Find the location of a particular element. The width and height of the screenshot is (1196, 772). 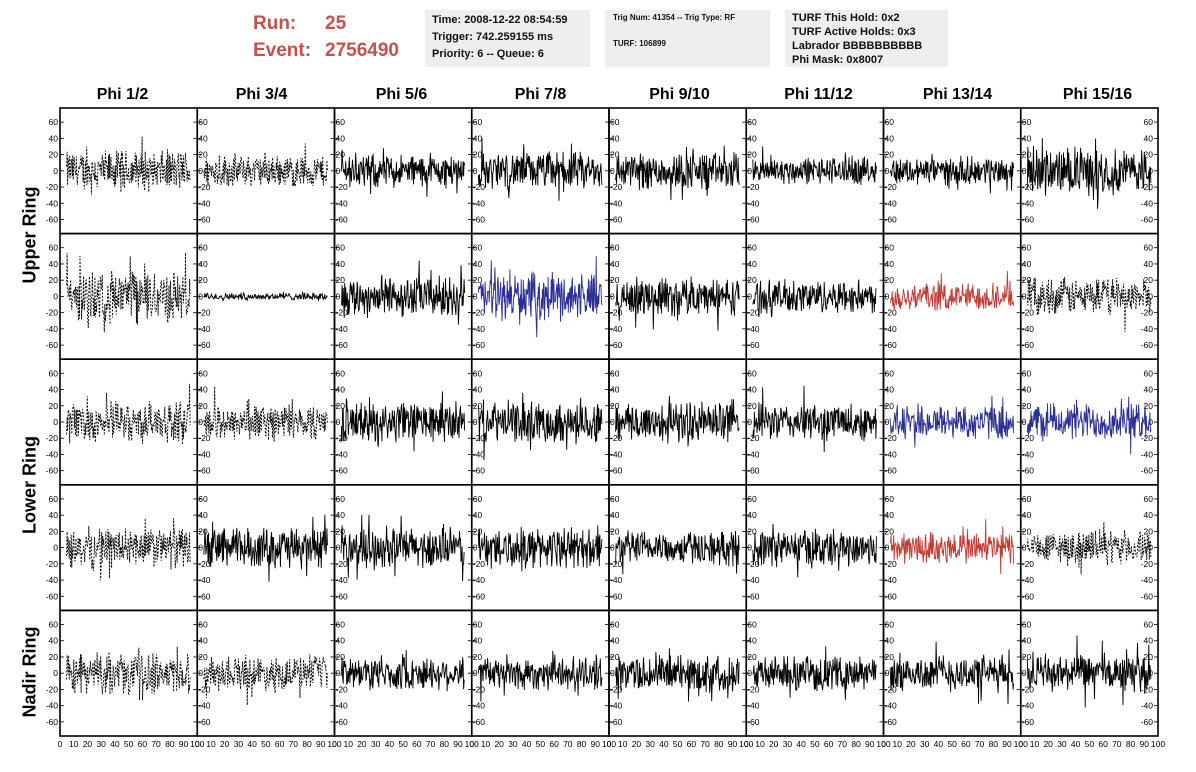

x-tick-label: 70 is located at coordinates (431, 744).